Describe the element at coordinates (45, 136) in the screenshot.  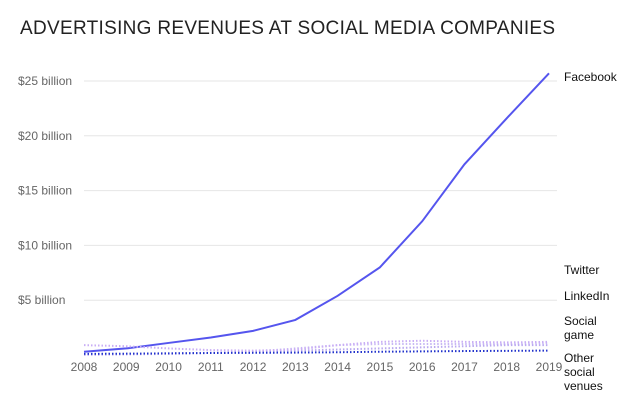
I see `y-tick-label: $20 billion` at that location.